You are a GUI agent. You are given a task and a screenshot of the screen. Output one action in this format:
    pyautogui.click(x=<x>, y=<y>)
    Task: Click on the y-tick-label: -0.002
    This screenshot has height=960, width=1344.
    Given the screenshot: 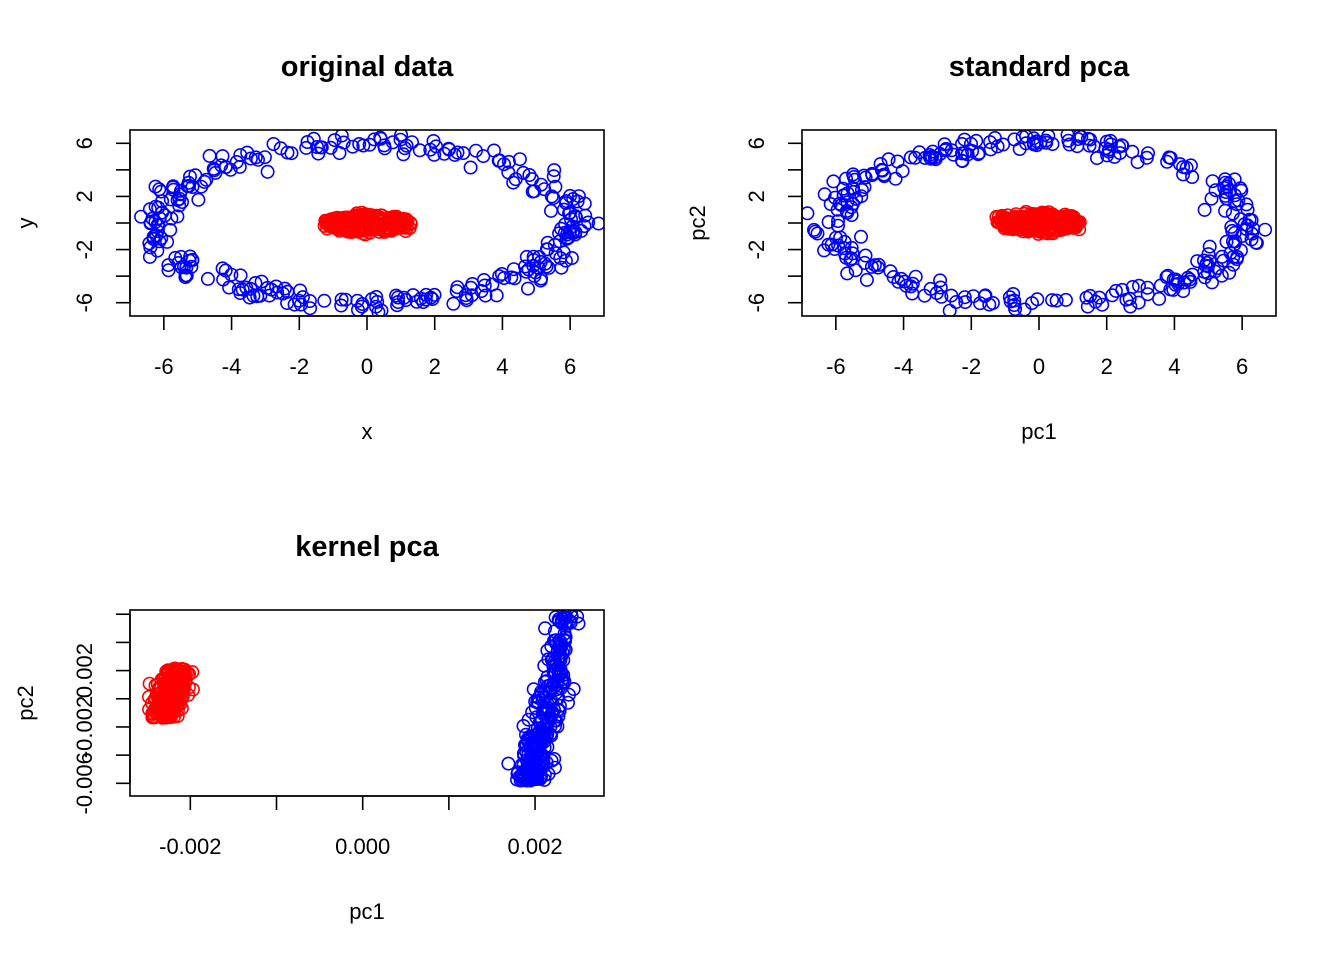 What is the action you would take?
    pyautogui.click(x=84, y=727)
    